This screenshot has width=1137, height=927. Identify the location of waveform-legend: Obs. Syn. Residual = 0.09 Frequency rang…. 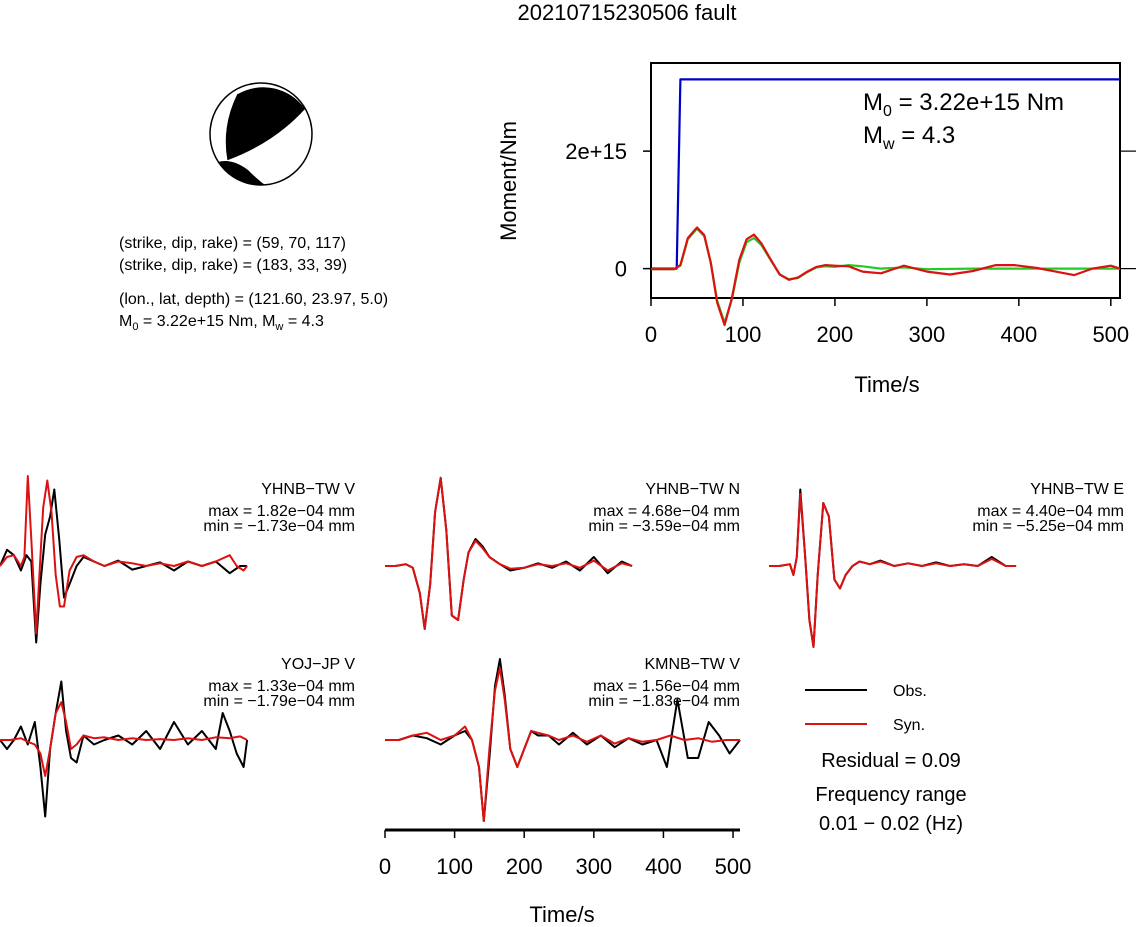
(886, 759).